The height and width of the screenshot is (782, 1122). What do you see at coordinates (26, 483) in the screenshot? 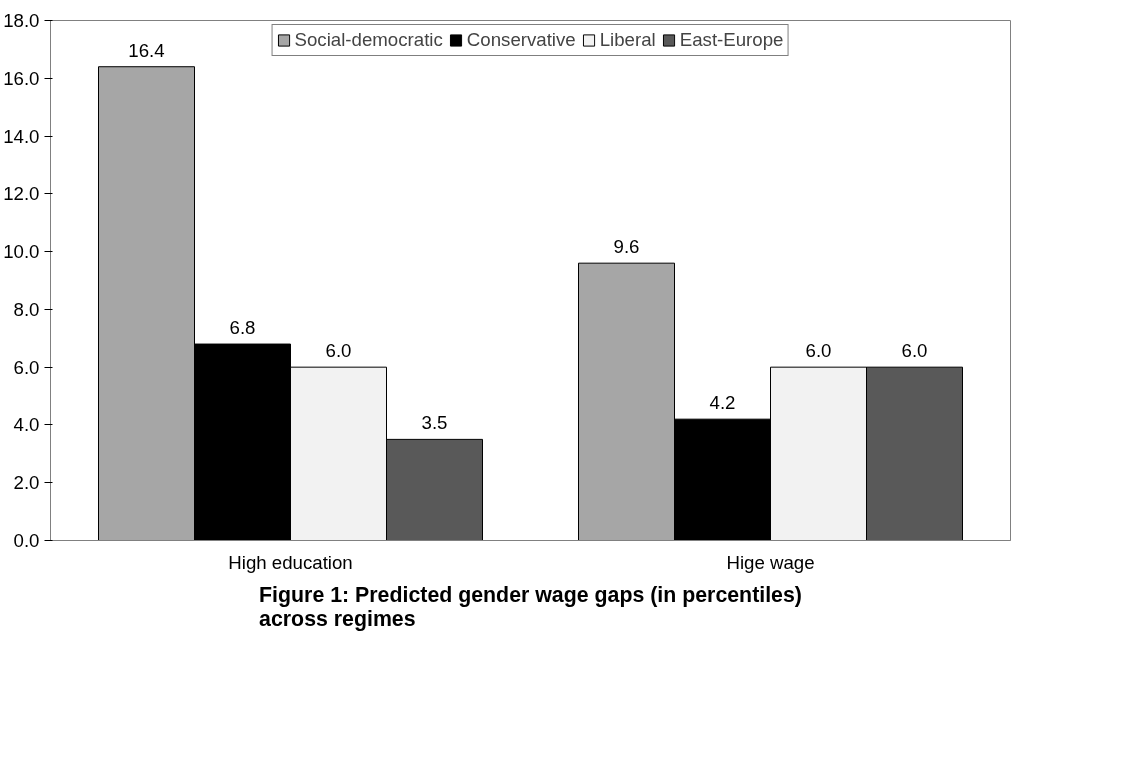
I see `y-tick-label: 2.0` at bounding box center [26, 483].